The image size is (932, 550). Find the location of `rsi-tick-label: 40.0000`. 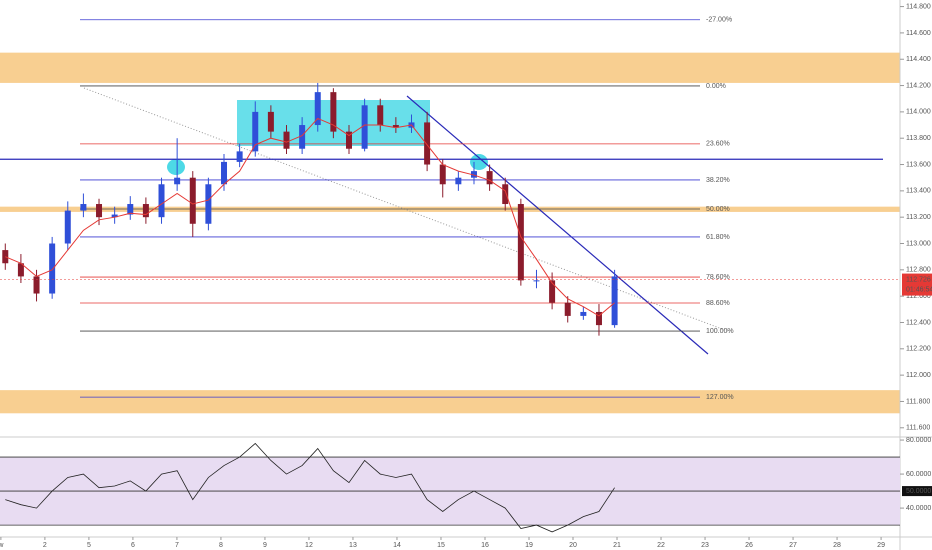

rsi-tick-label: 40.0000 is located at coordinates (918, 508).